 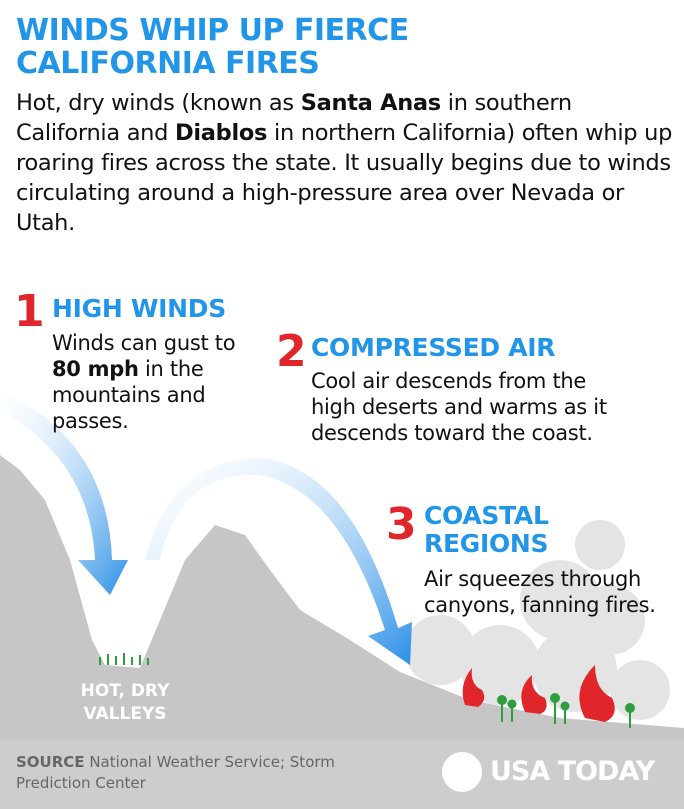 What do you see at coordinates (294, 118) in the screenshot?
I see `text-segment: in southern California and` at bounding box center [294, 118].